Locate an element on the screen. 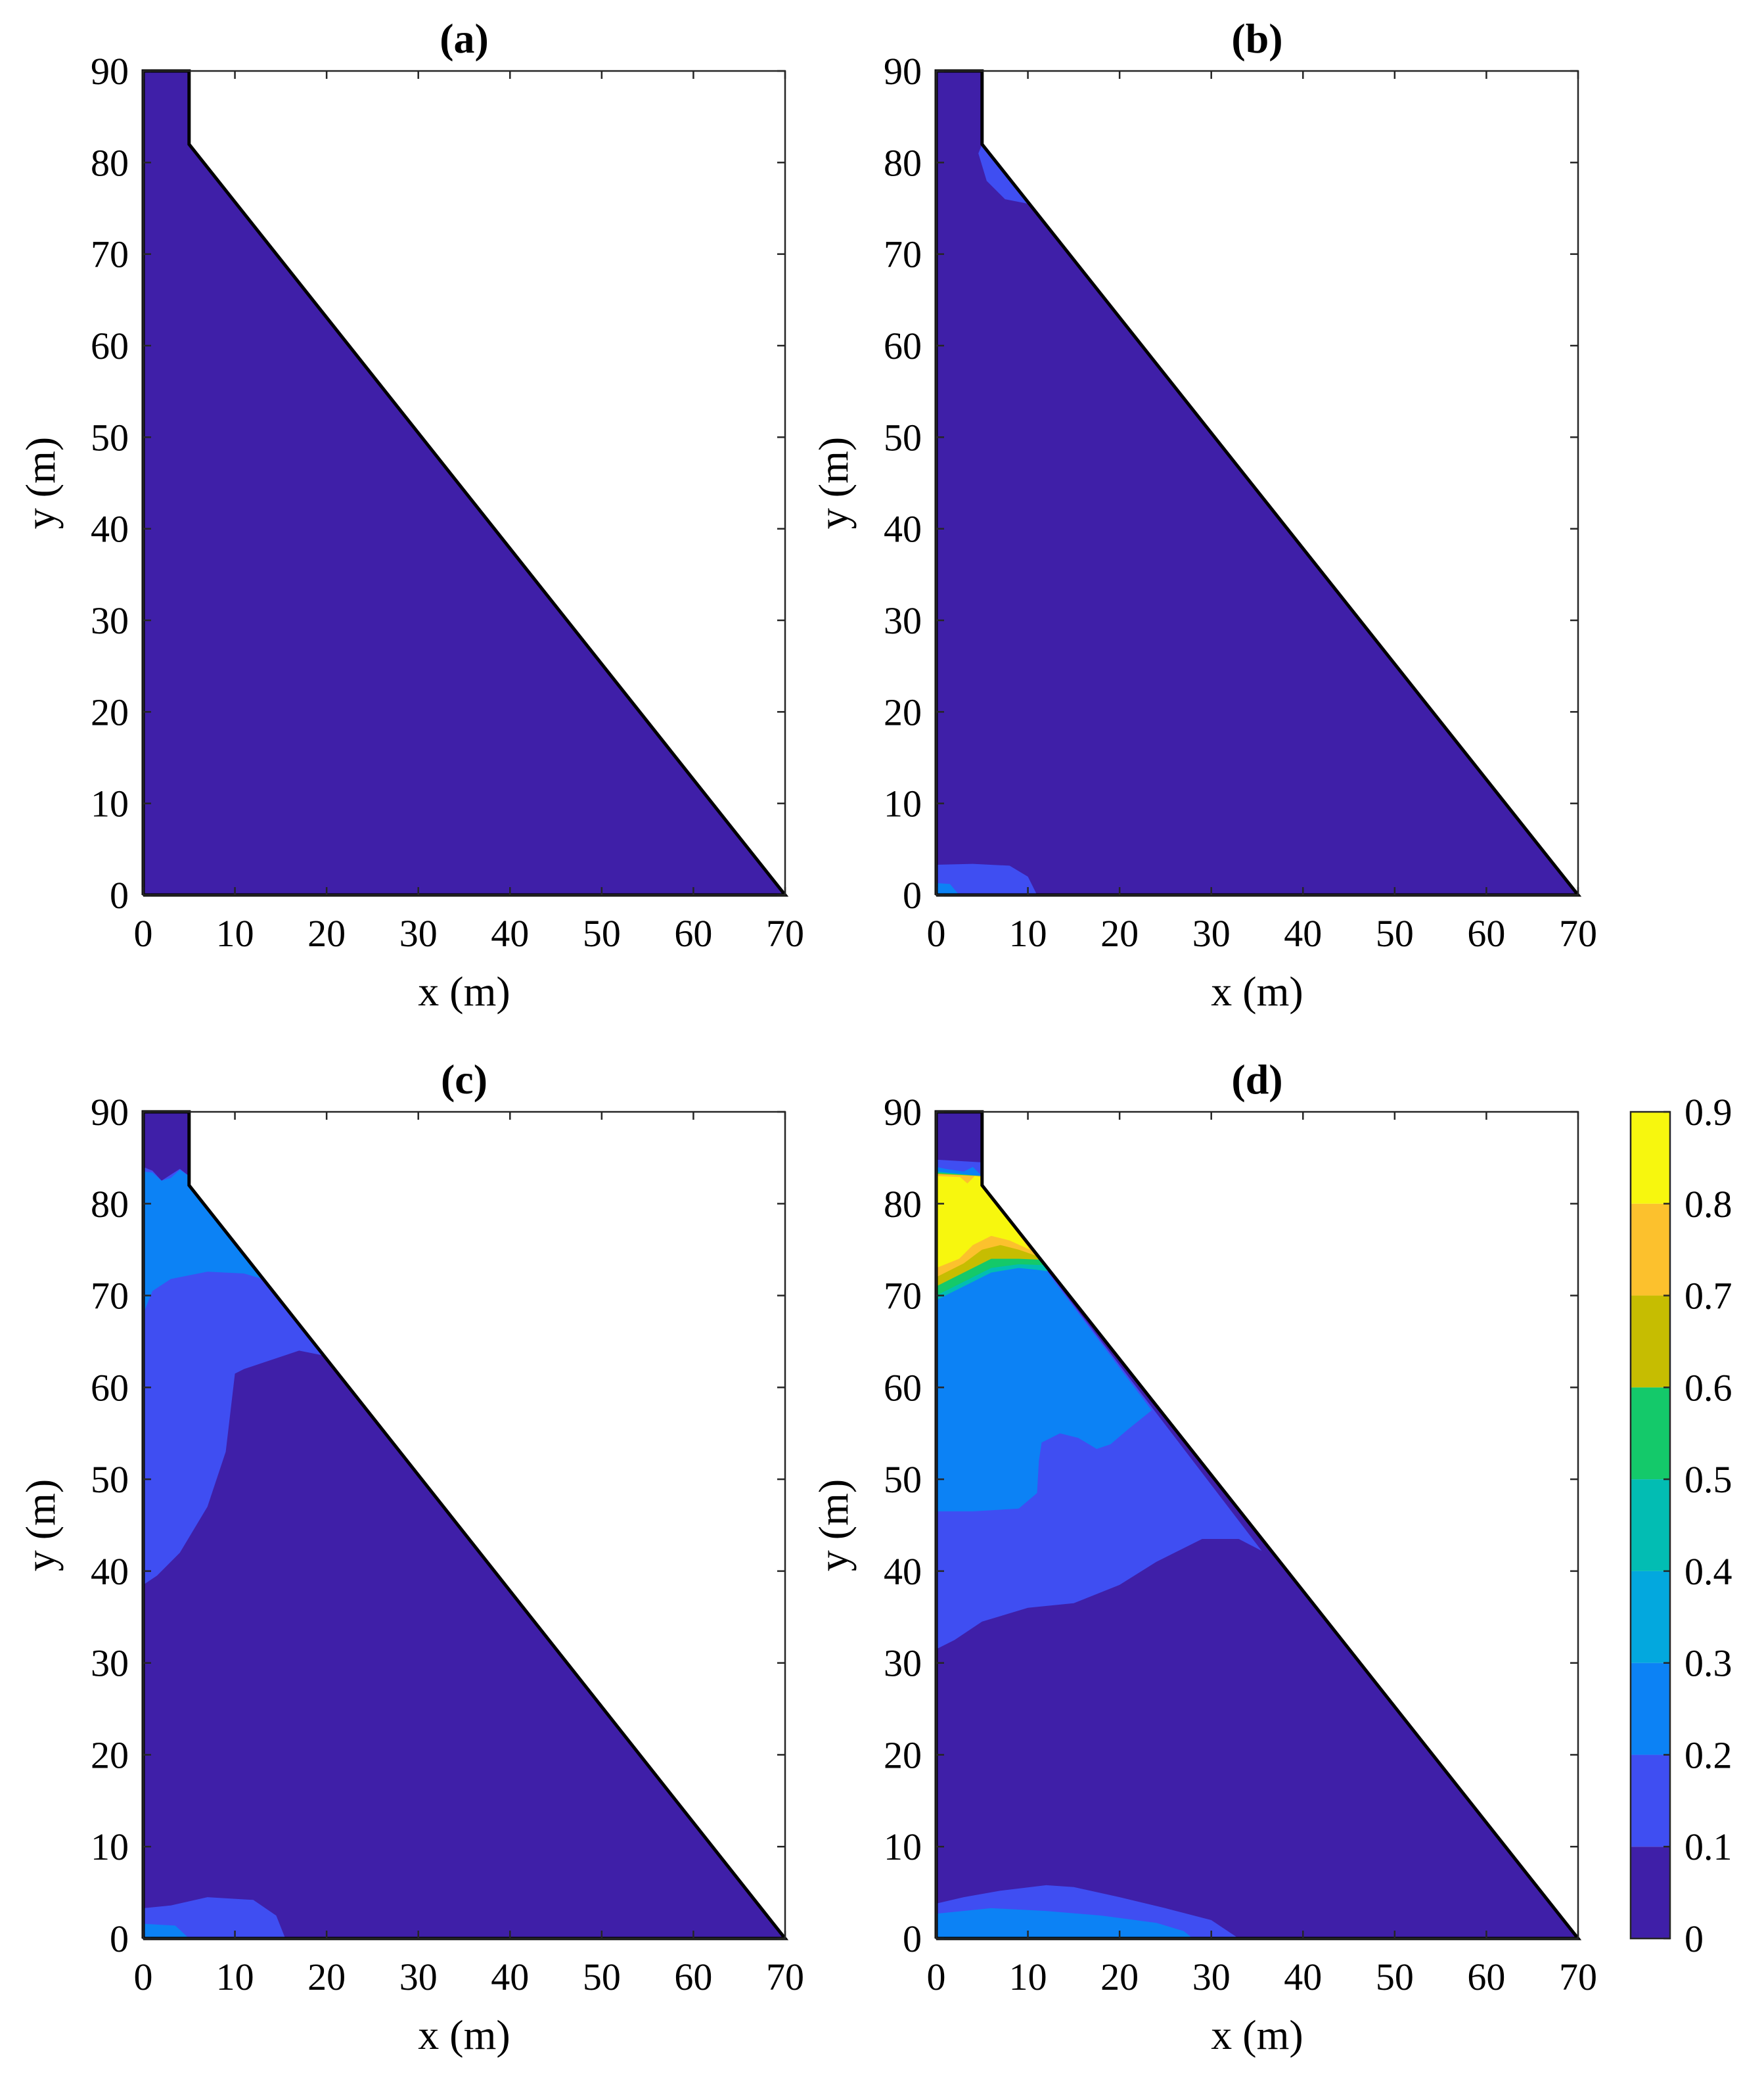 The width and height of the screenshot is (1764, 2087). colorbar-tick-label: 0.4 is located at coordinates (1708, 1571).